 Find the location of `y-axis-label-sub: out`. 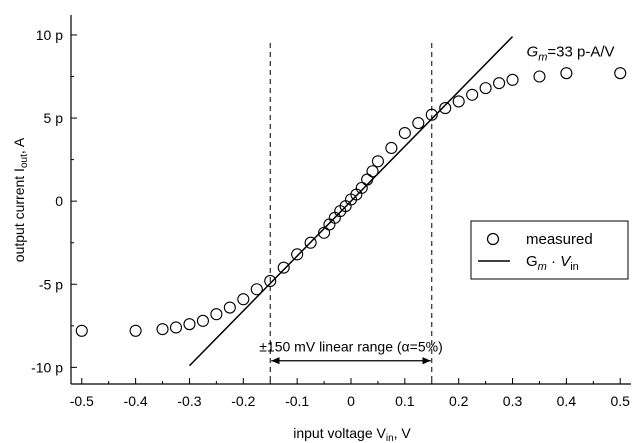

y-axis-label-sub: out is located at coordinates (24, 161).